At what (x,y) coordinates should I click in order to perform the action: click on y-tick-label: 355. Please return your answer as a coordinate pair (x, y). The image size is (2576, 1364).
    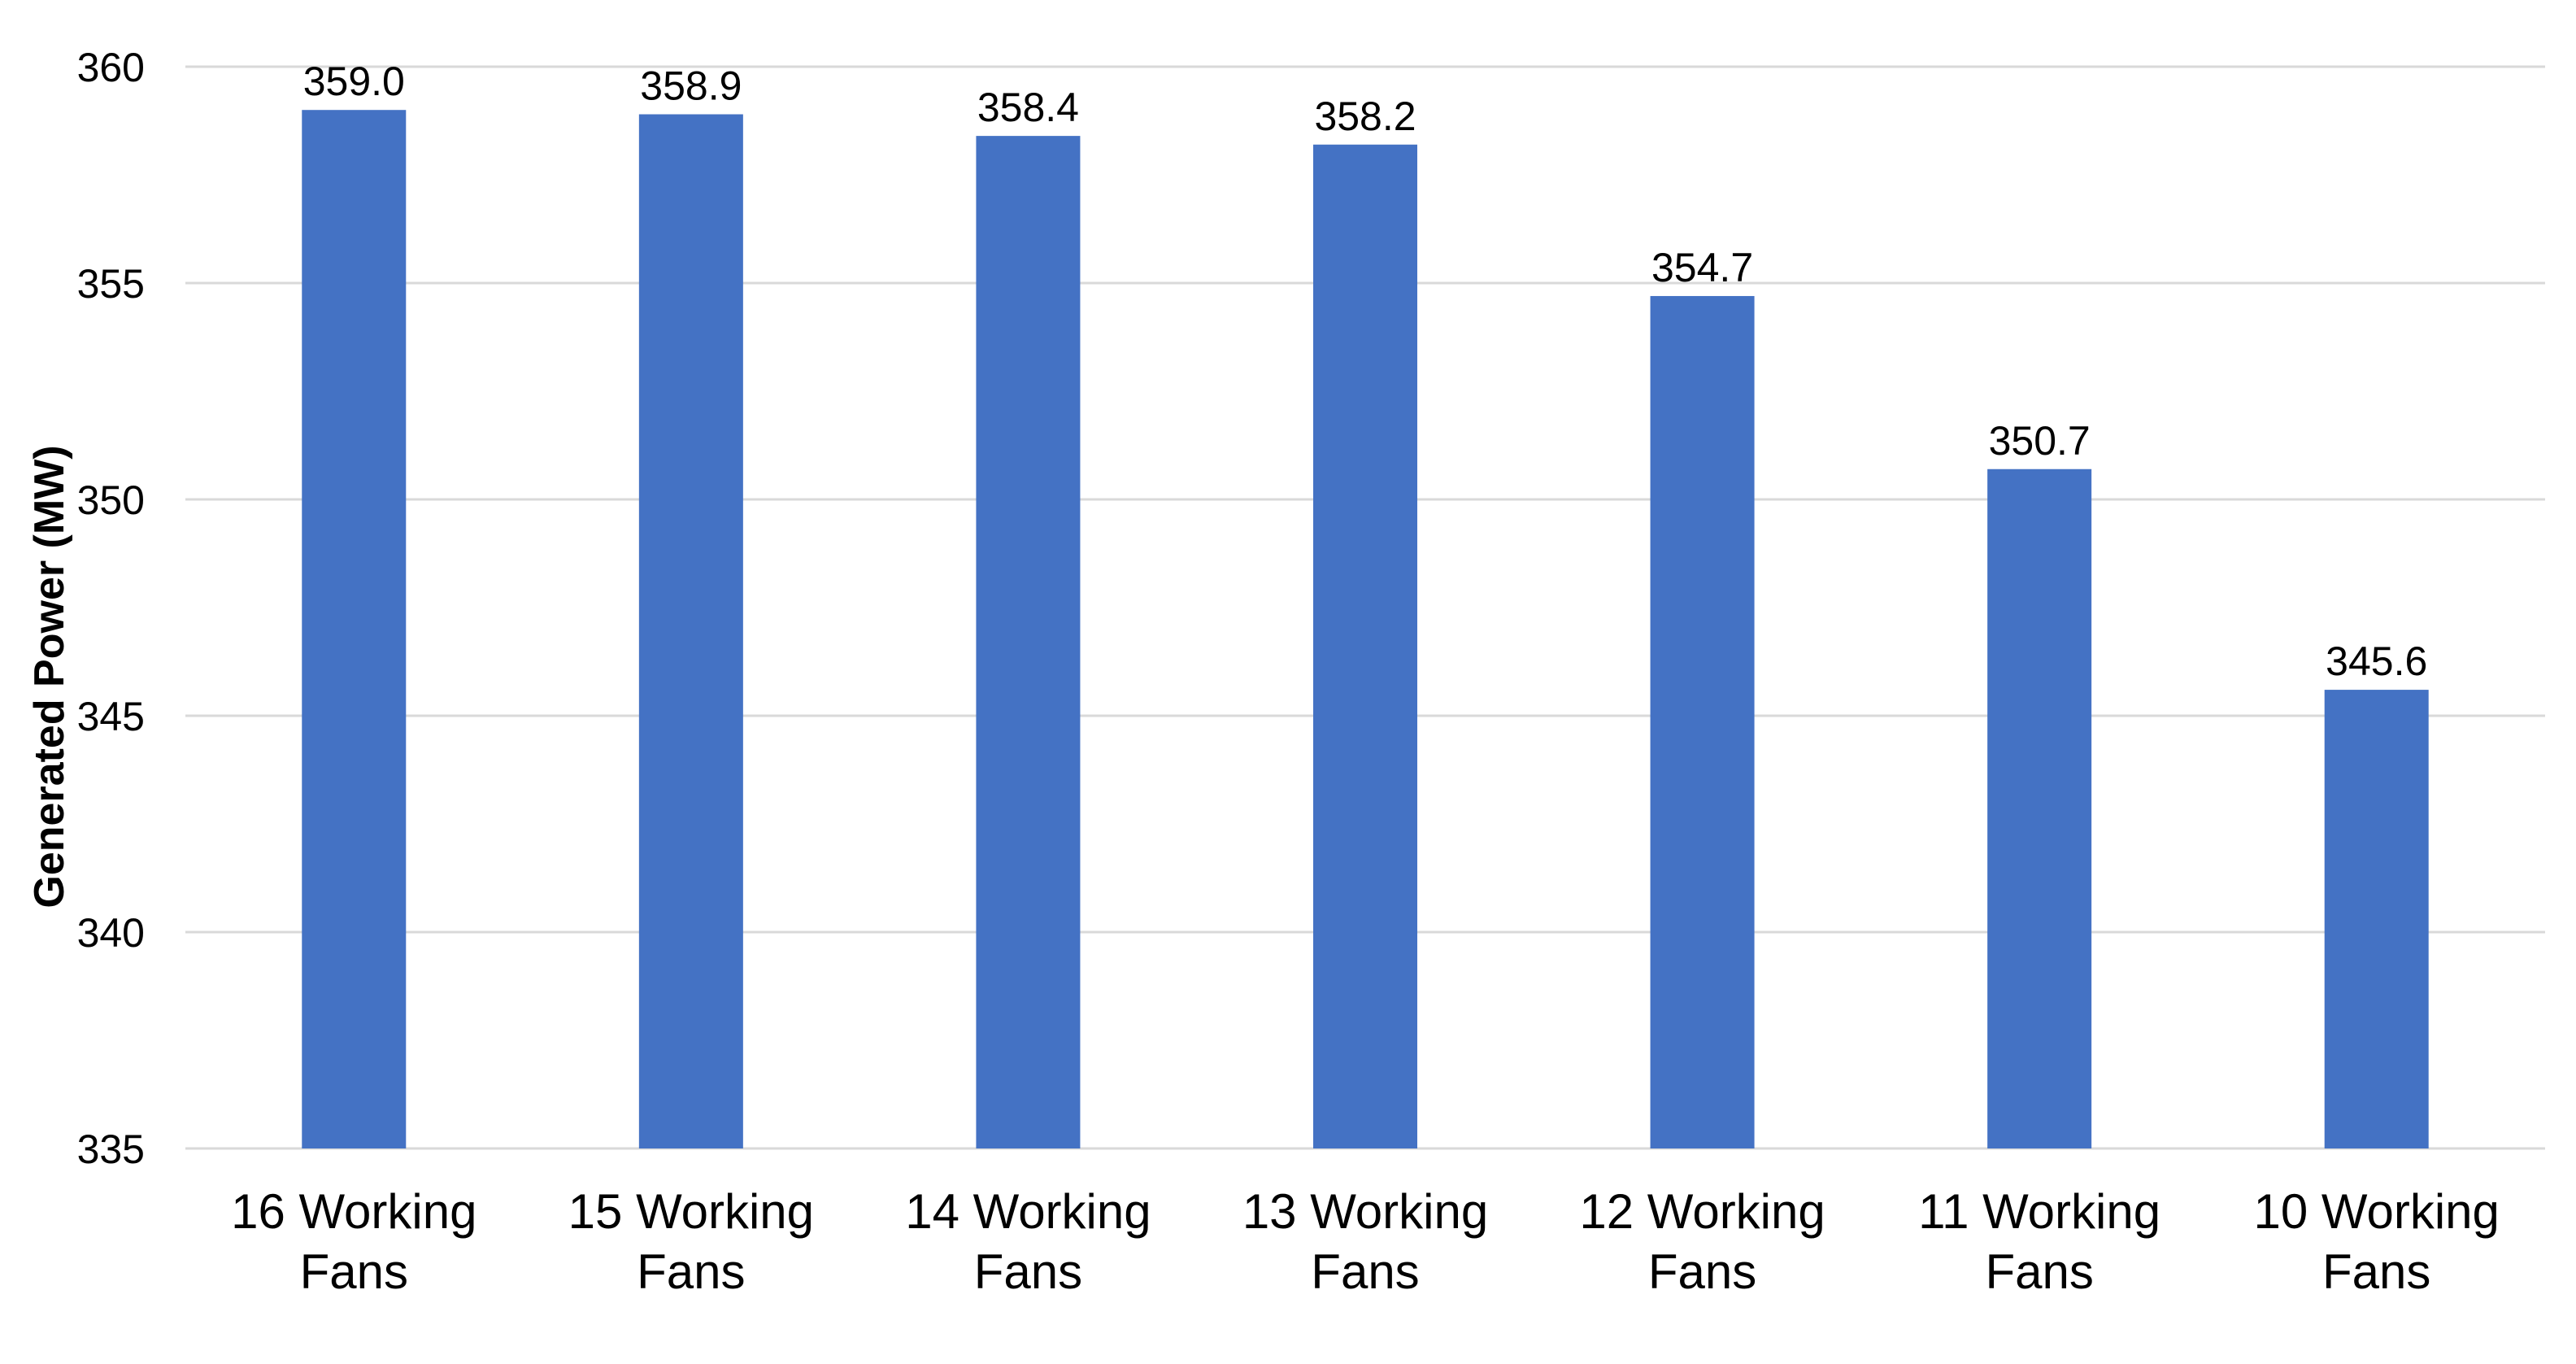
    Looking at the image, I should click on (111, 284).